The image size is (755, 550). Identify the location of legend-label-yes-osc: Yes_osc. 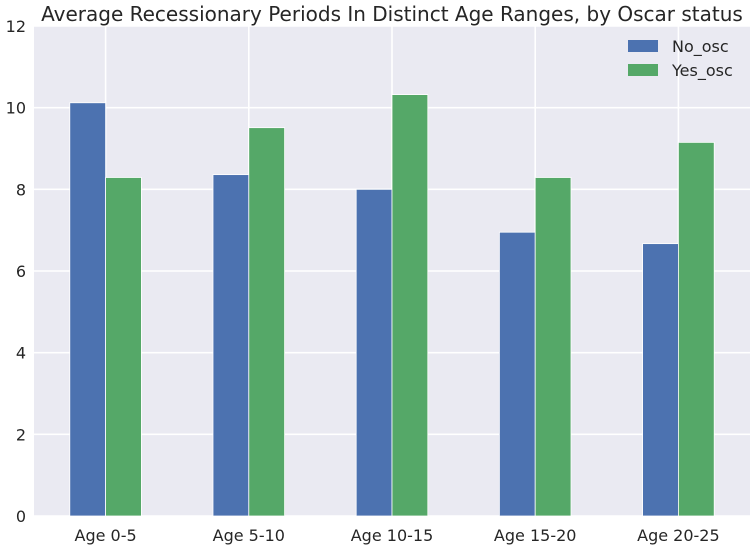
(702, 71).